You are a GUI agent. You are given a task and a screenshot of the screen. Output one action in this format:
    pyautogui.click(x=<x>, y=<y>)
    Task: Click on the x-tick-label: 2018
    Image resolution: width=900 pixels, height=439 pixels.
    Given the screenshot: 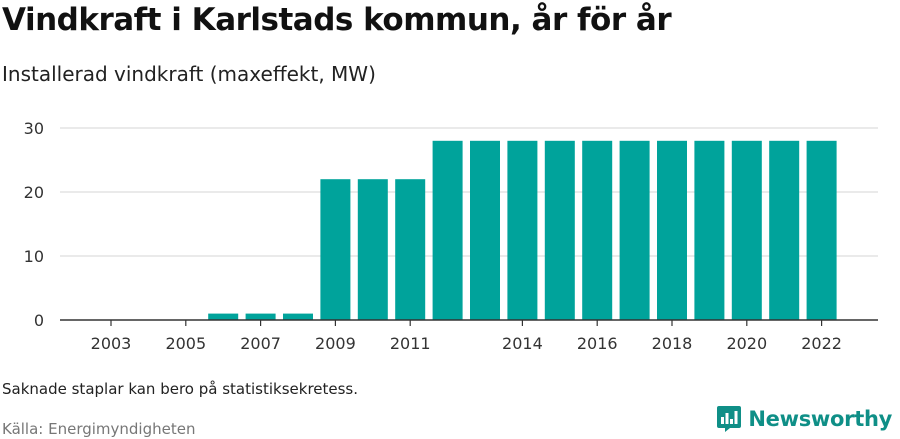 What is the action you would take?
    pyautogui.click(x=672, y=343)
    